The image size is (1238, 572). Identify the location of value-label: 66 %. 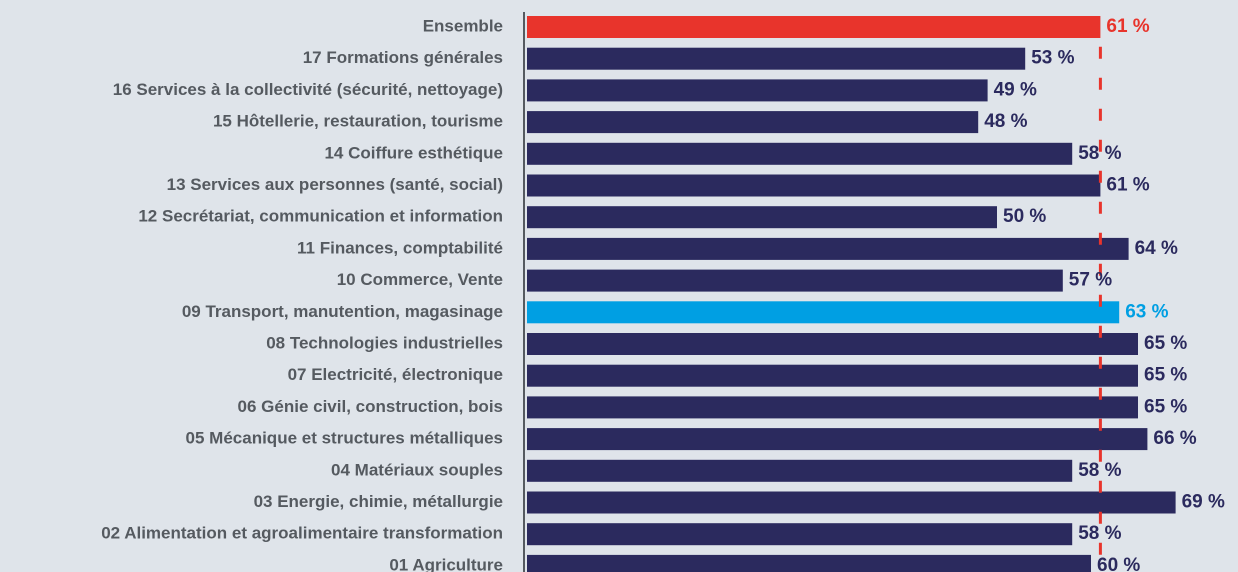
(1174, 438).